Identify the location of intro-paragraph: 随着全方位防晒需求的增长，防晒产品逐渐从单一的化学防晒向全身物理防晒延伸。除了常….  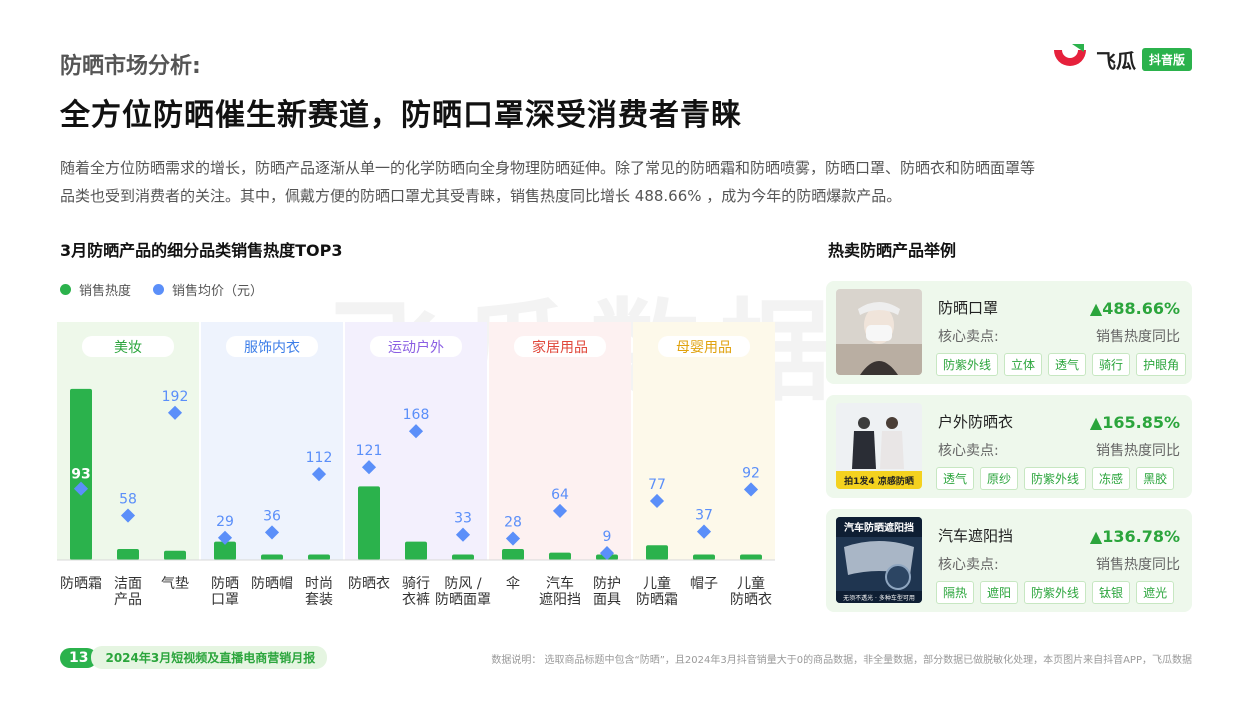
(630, 182).